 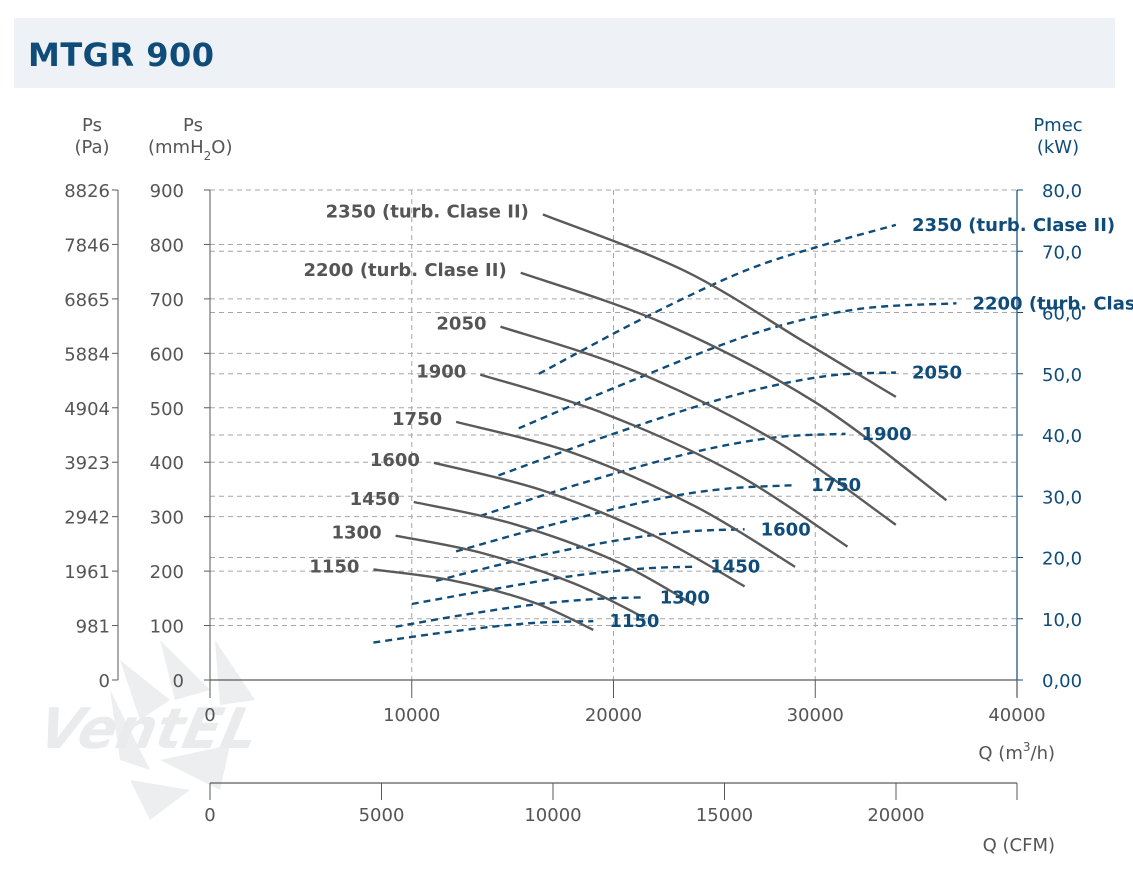 I want to click on tick-label-pa: 2942, so click(x=87, y=518).